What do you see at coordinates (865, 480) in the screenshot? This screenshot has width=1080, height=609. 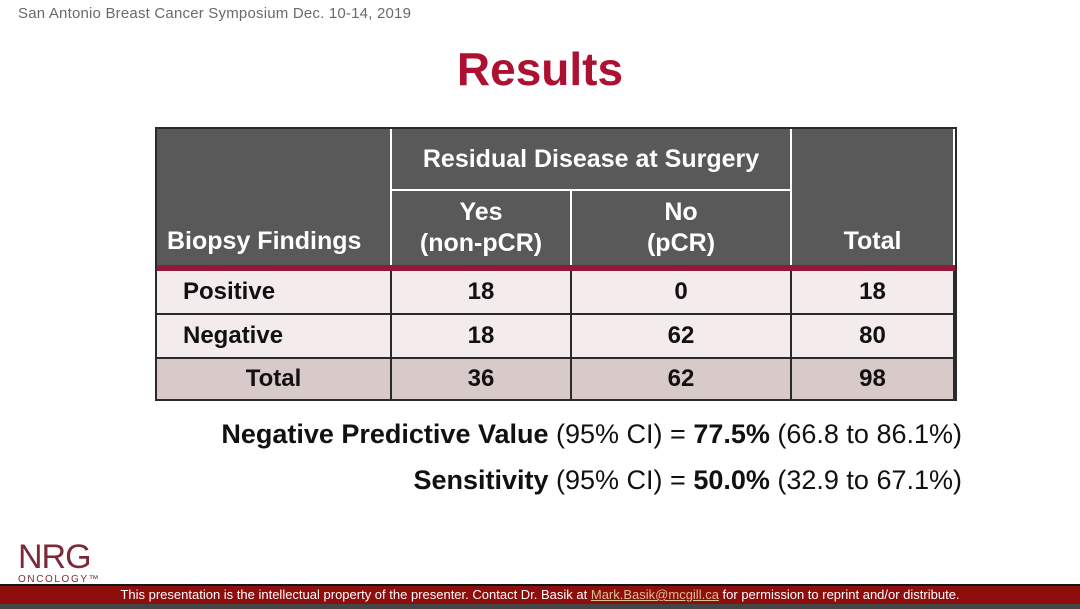 I see `sensitivity-range: (32.9 to 67.1%)` at bounding box center [865, 480].